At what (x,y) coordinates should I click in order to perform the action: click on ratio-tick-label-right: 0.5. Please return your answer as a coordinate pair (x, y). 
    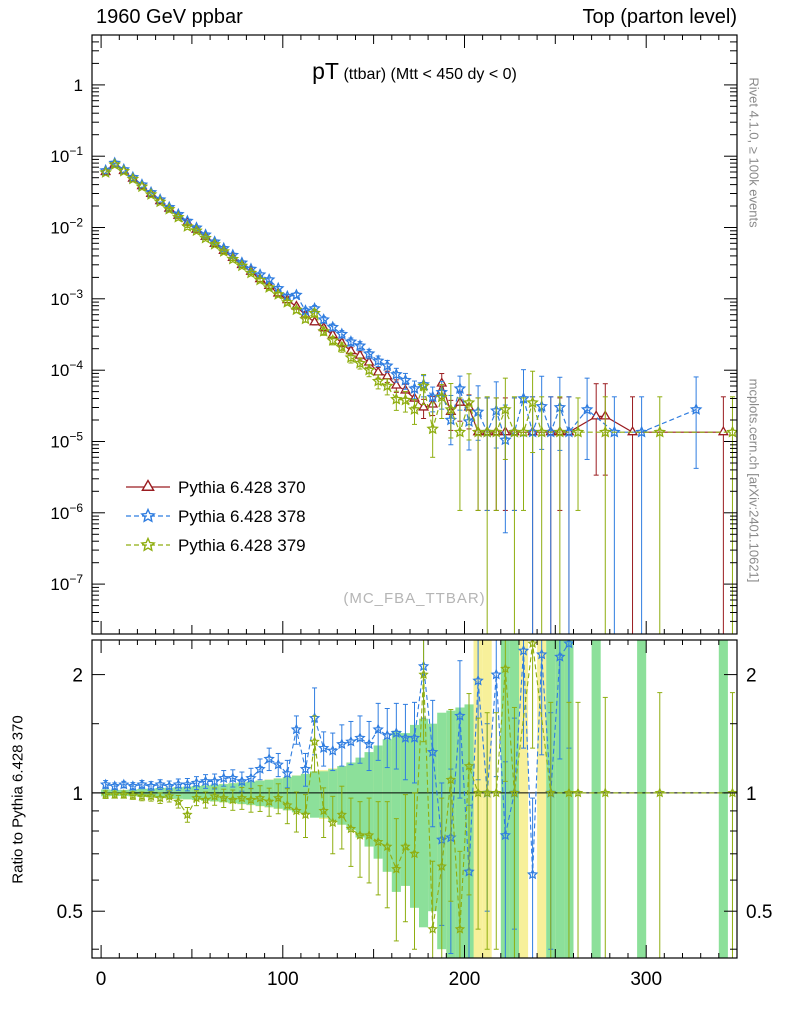
    Looking at the image, I should click on (759, 912).